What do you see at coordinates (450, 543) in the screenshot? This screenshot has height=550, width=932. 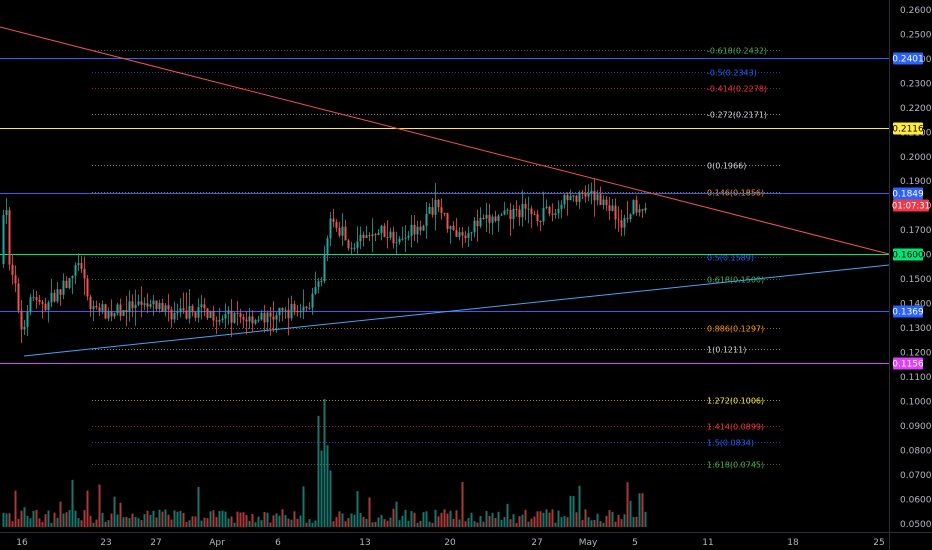 I see `time-axis: 16 23 27 Apr 6 13 20 27 May 5 11 18 25` at bounding box center [450, 543].